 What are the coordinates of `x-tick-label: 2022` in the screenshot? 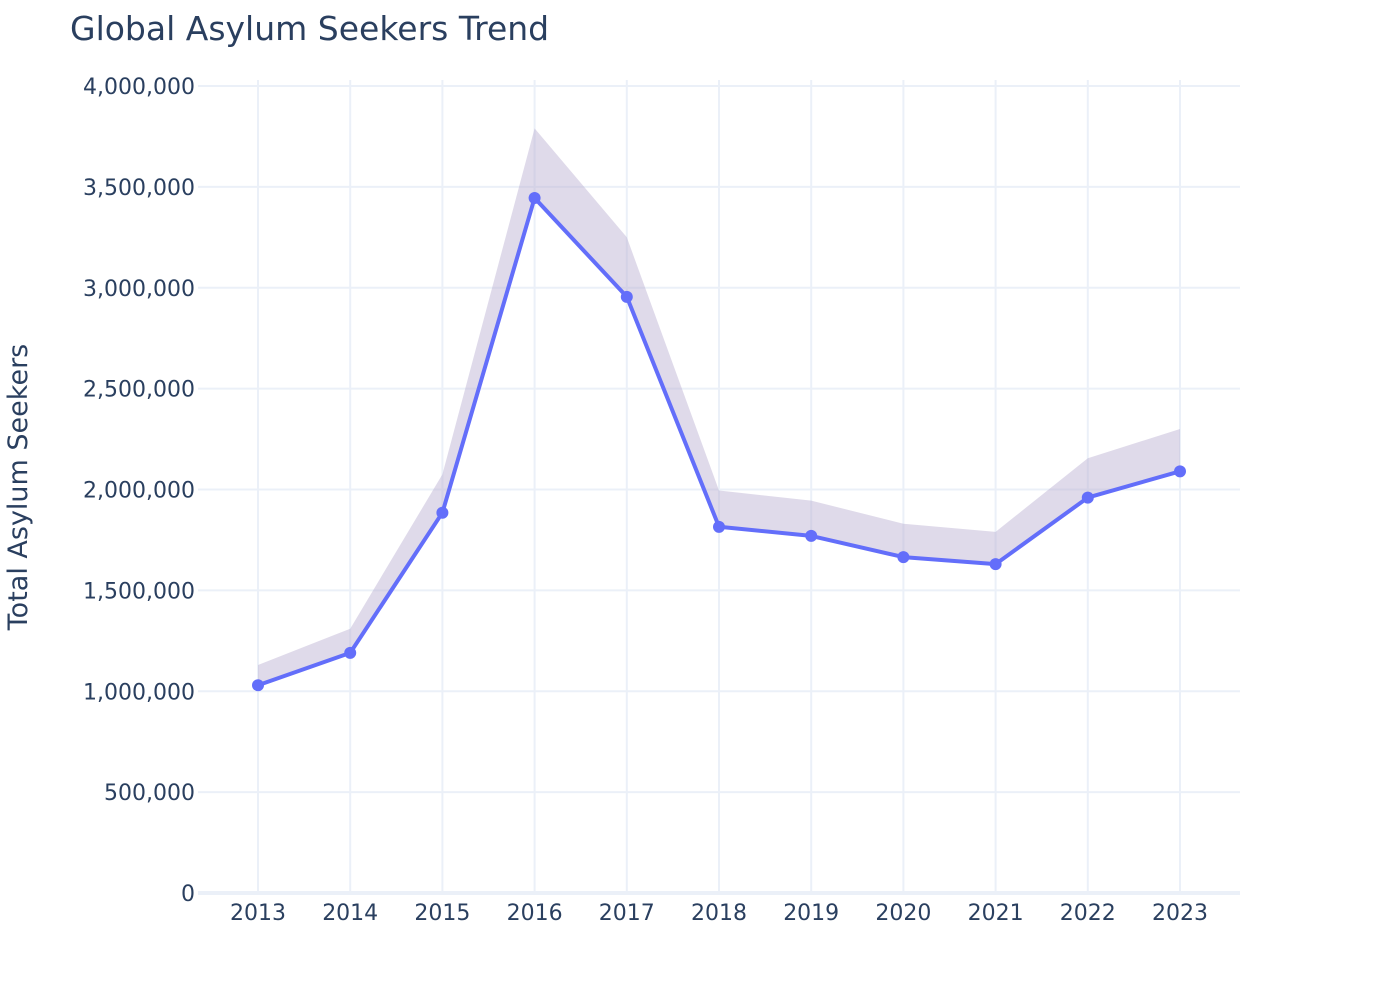 It's located at (1088, 913).